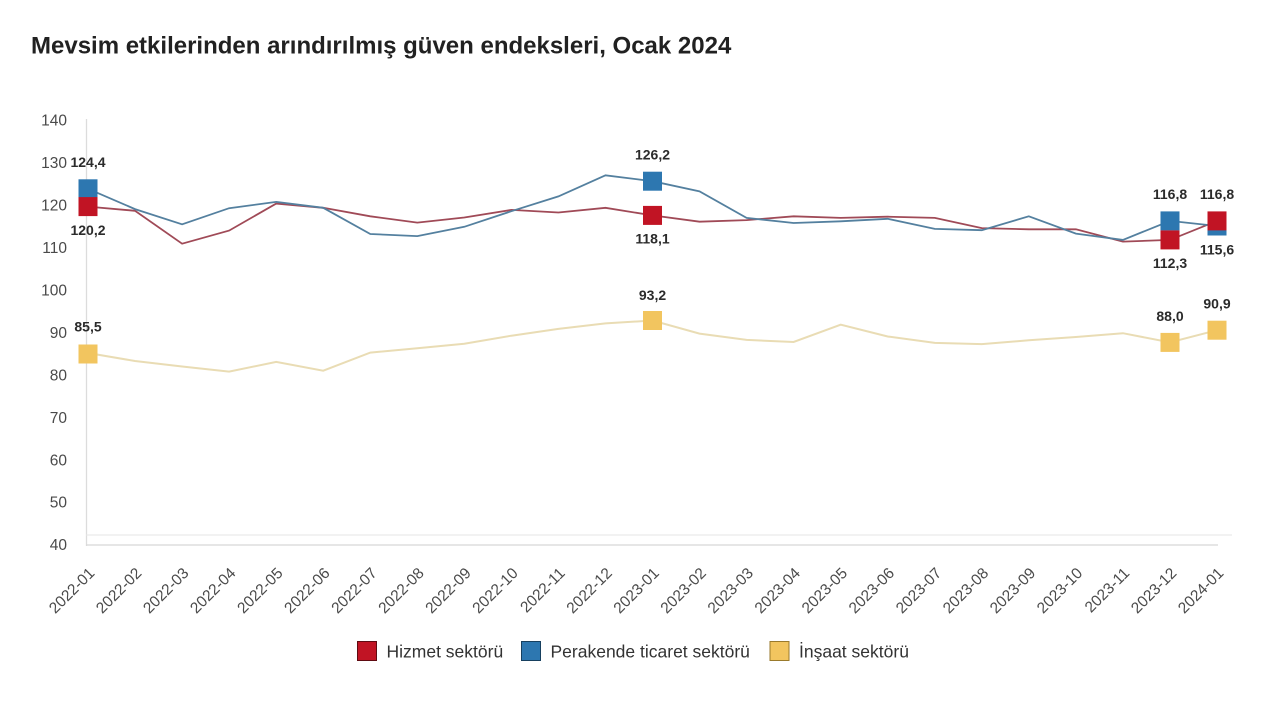 This screenshot has height=725, width=1280. Describe the element at coordinates (87, 162) in the screenshot. I see `svg-text: 124,4` at that location.